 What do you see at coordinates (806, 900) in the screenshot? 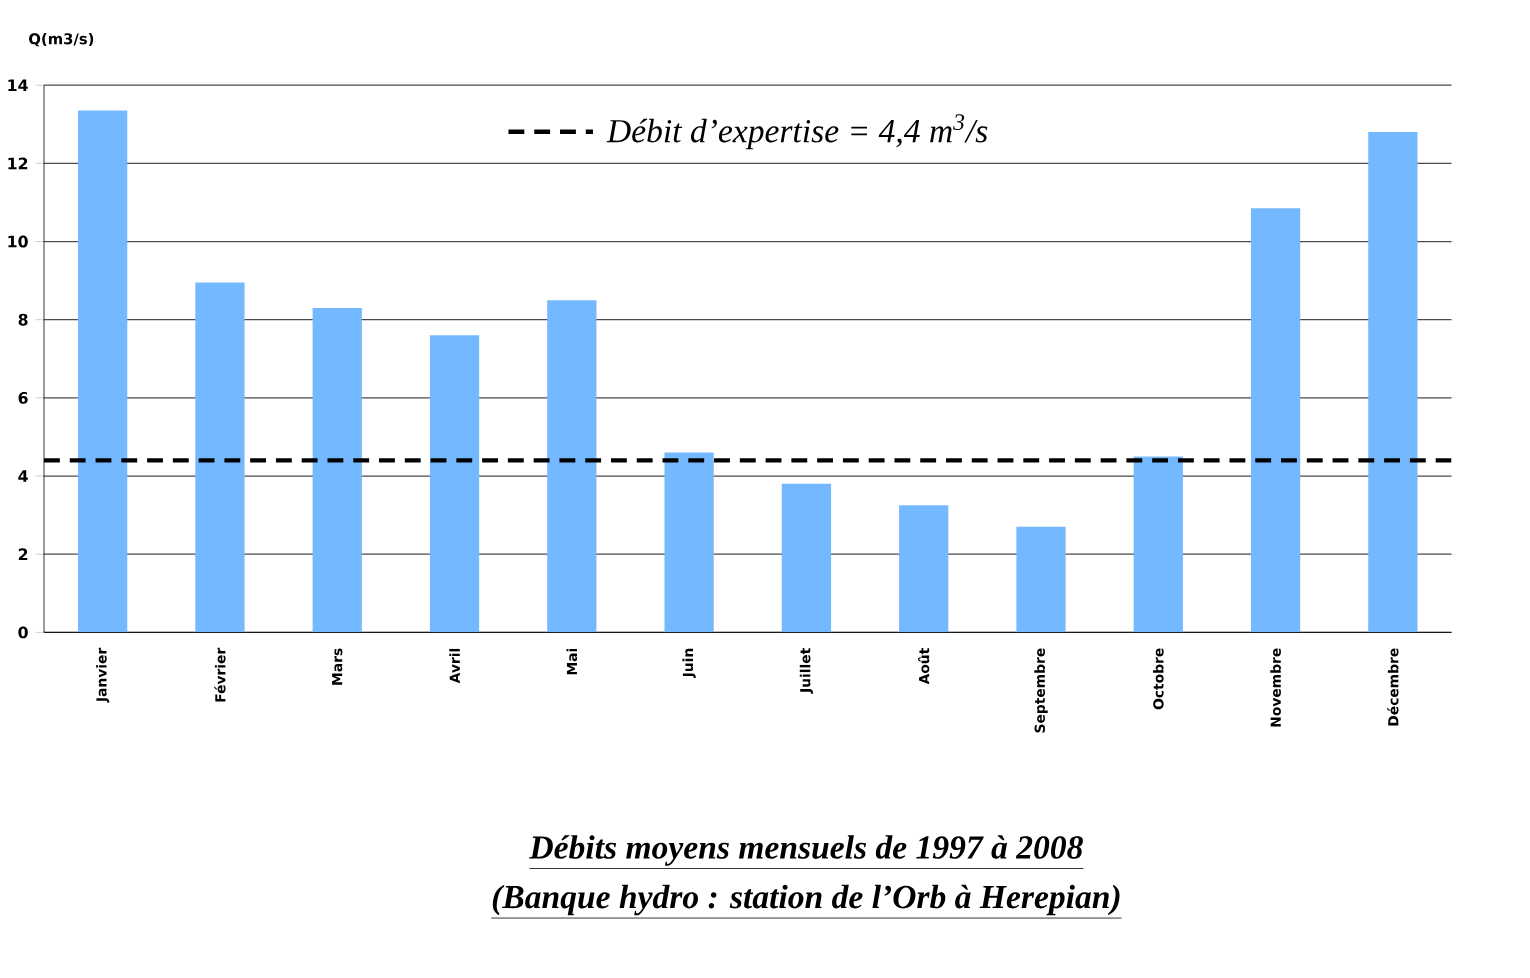
I see `text: (Banque hydro : station de l’Orb à Herepian)` at bounding box center [806, 900].